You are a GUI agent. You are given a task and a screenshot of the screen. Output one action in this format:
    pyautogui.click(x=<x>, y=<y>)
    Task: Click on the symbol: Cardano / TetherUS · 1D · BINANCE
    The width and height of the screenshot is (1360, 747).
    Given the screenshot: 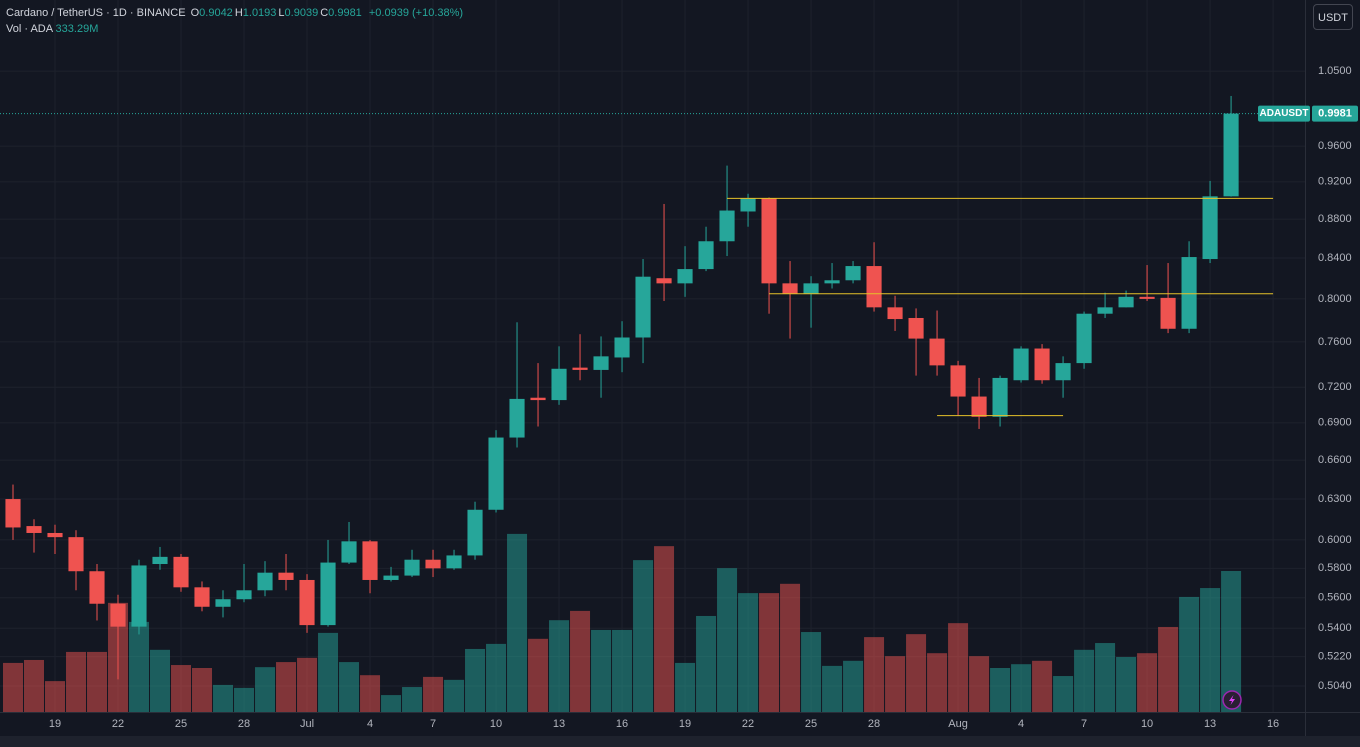 What is the action you would take?
    pyautogui.click(x=96, y=13)
    